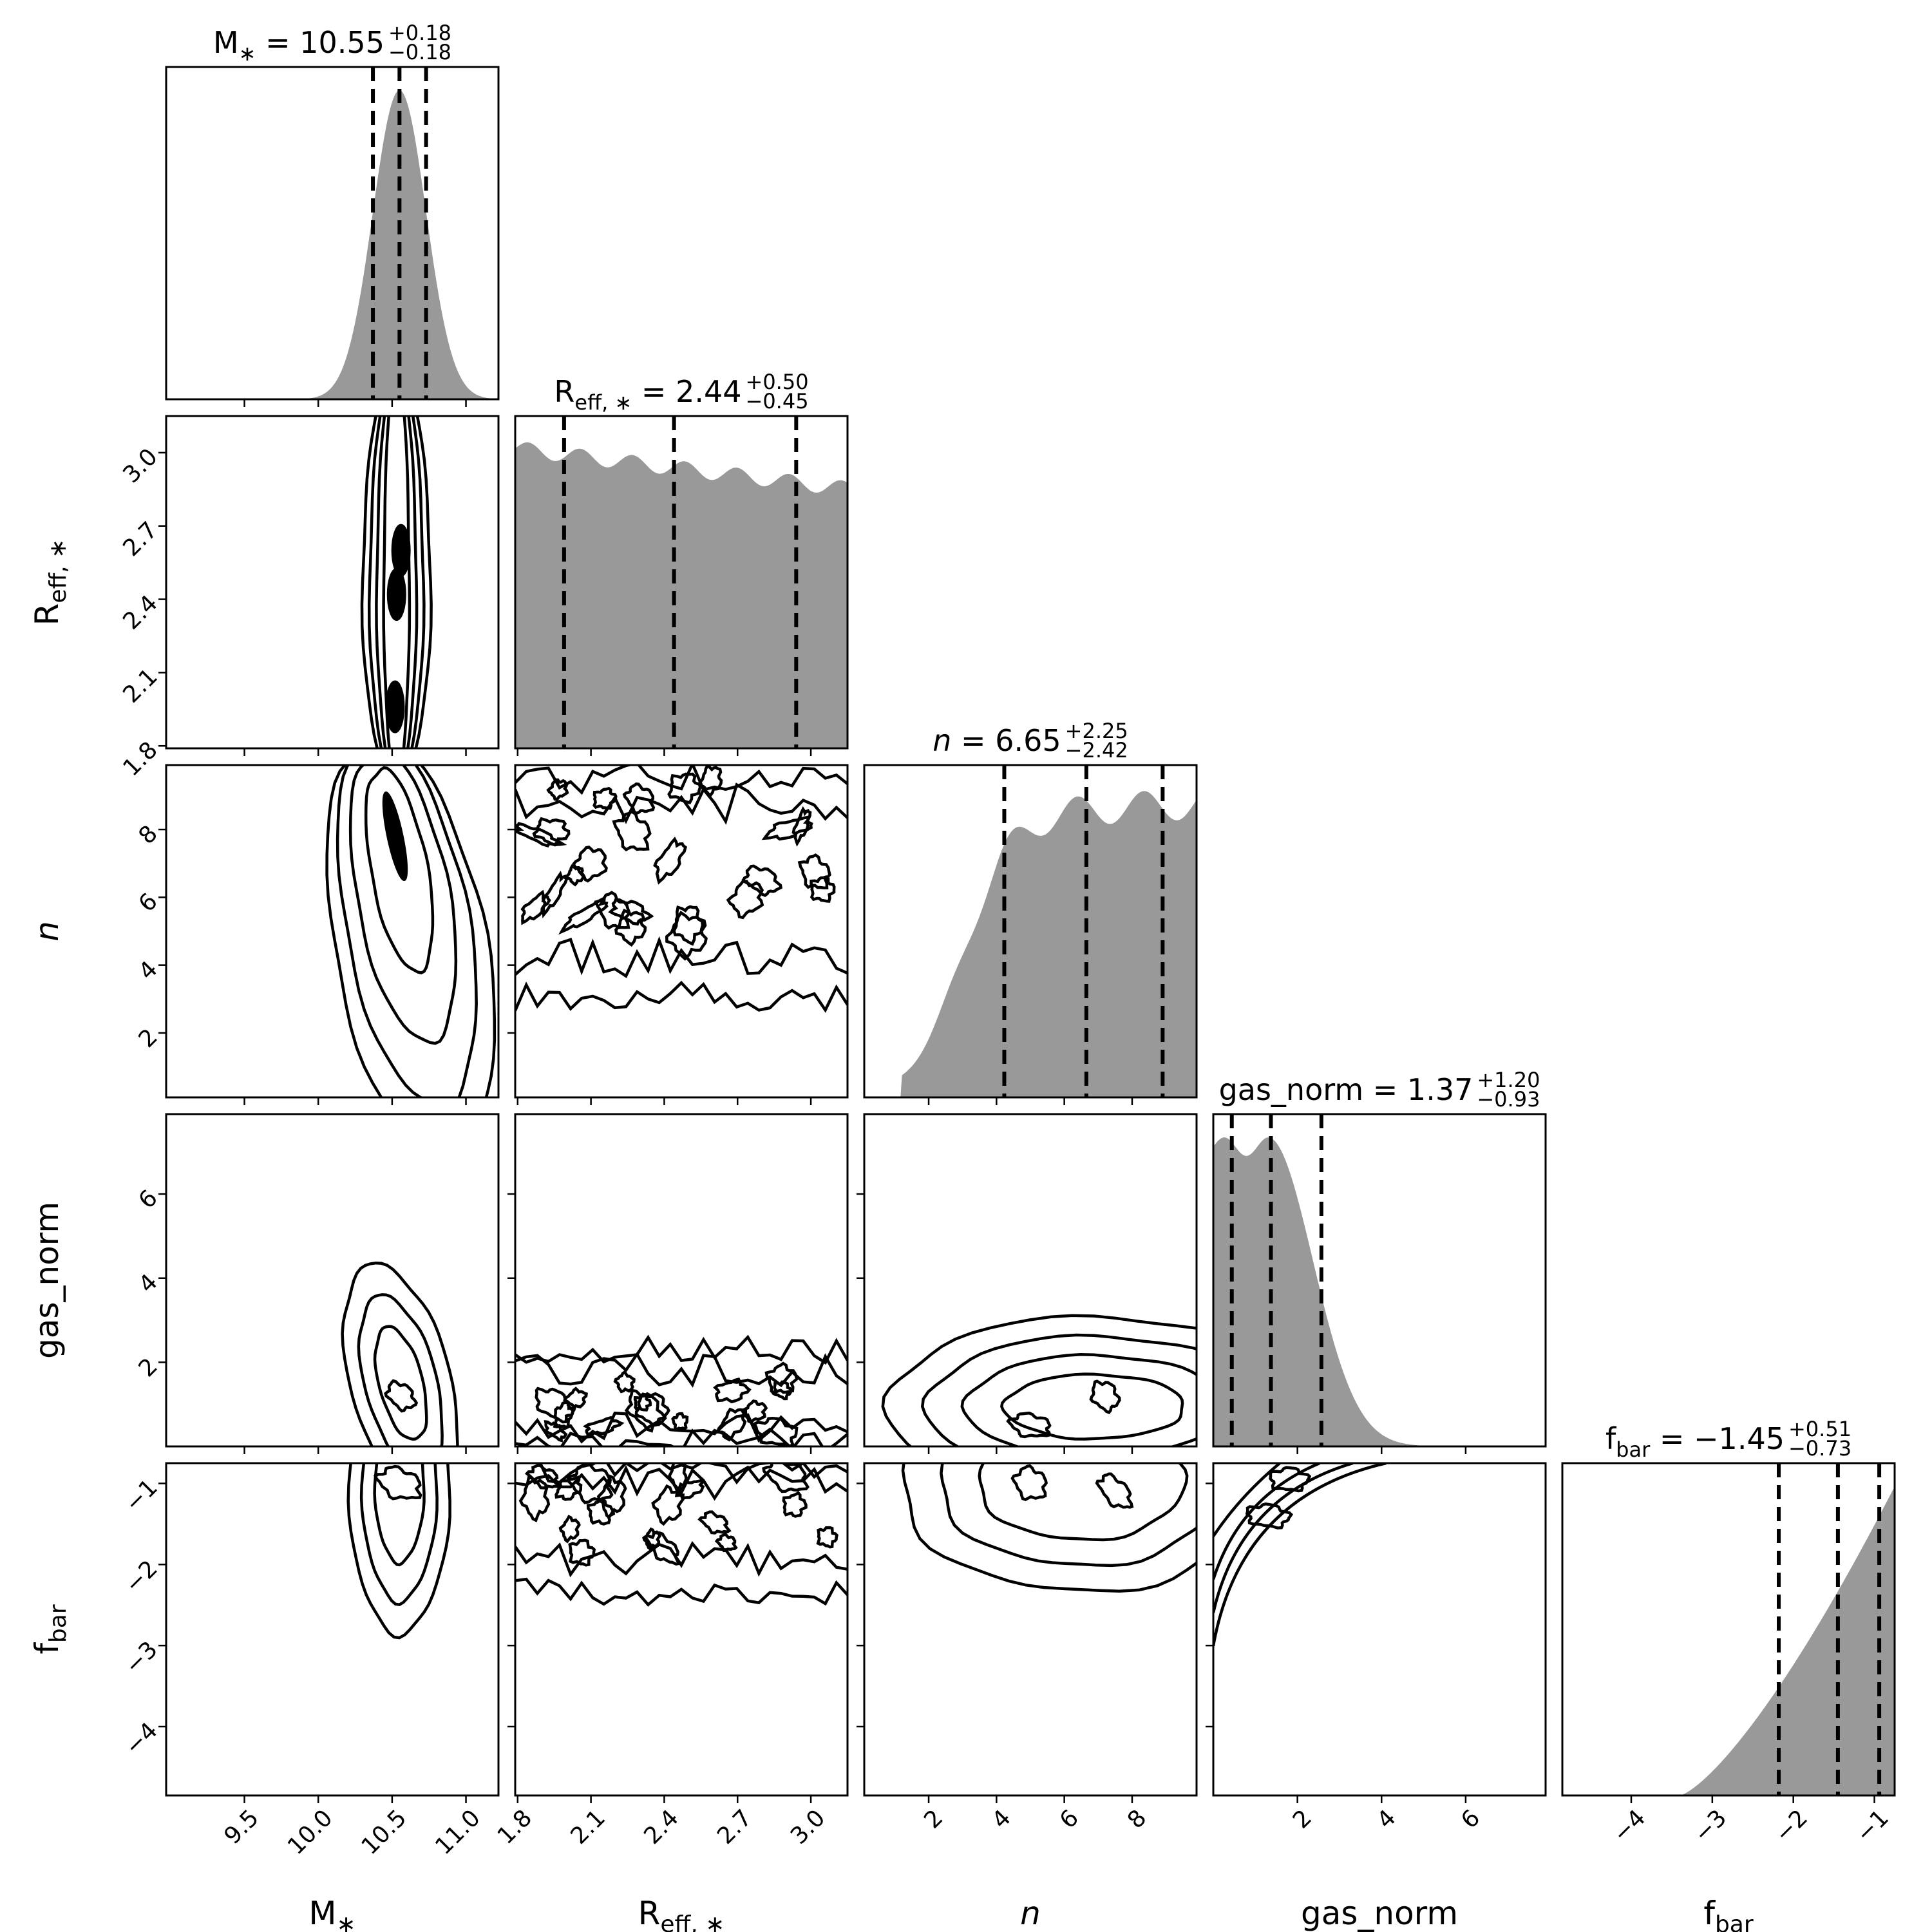  Describe the element at coordinates (140, 466) in the screenshot. I see `y-tick-label-reff-4: 3.0` at that location.